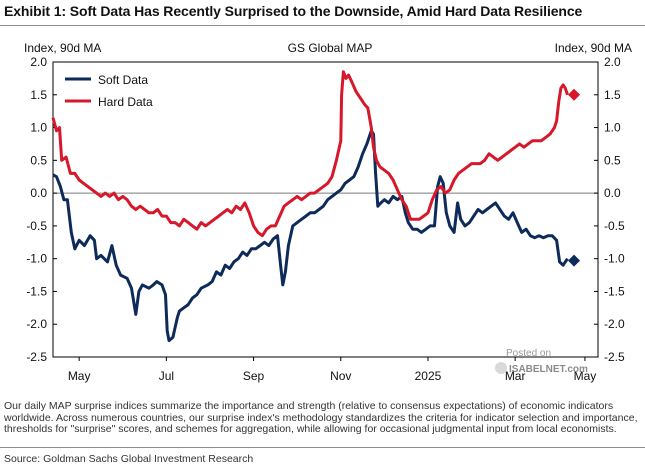 The height and width of the screenshot is (474, 645). I want to click on x-tick-label: Sep, so click(254, 376).